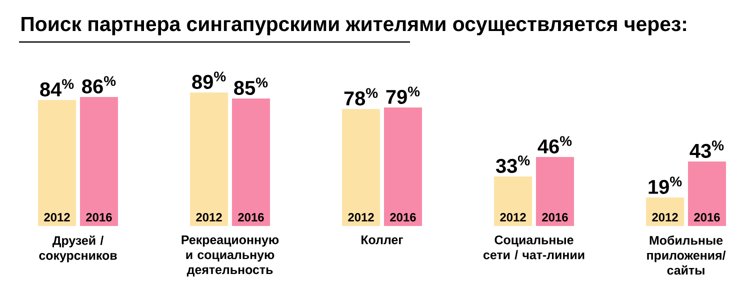 Image resolution: width=750 pixels, height=304 pixels. I want to click on data-label: 84$^{%}$, so click(57, 87).